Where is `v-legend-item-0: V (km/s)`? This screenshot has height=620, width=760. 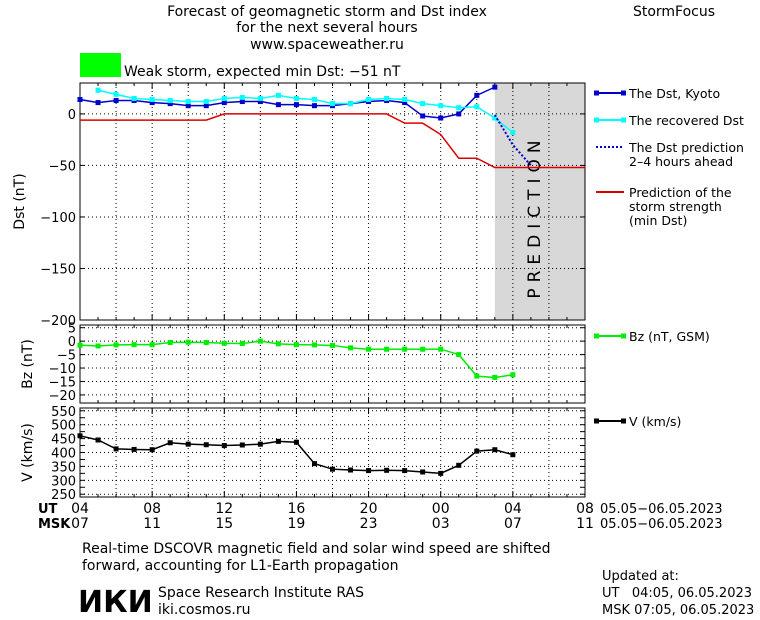
v-legend-item-0: V (km/s) is located at coordinates (637, 421).